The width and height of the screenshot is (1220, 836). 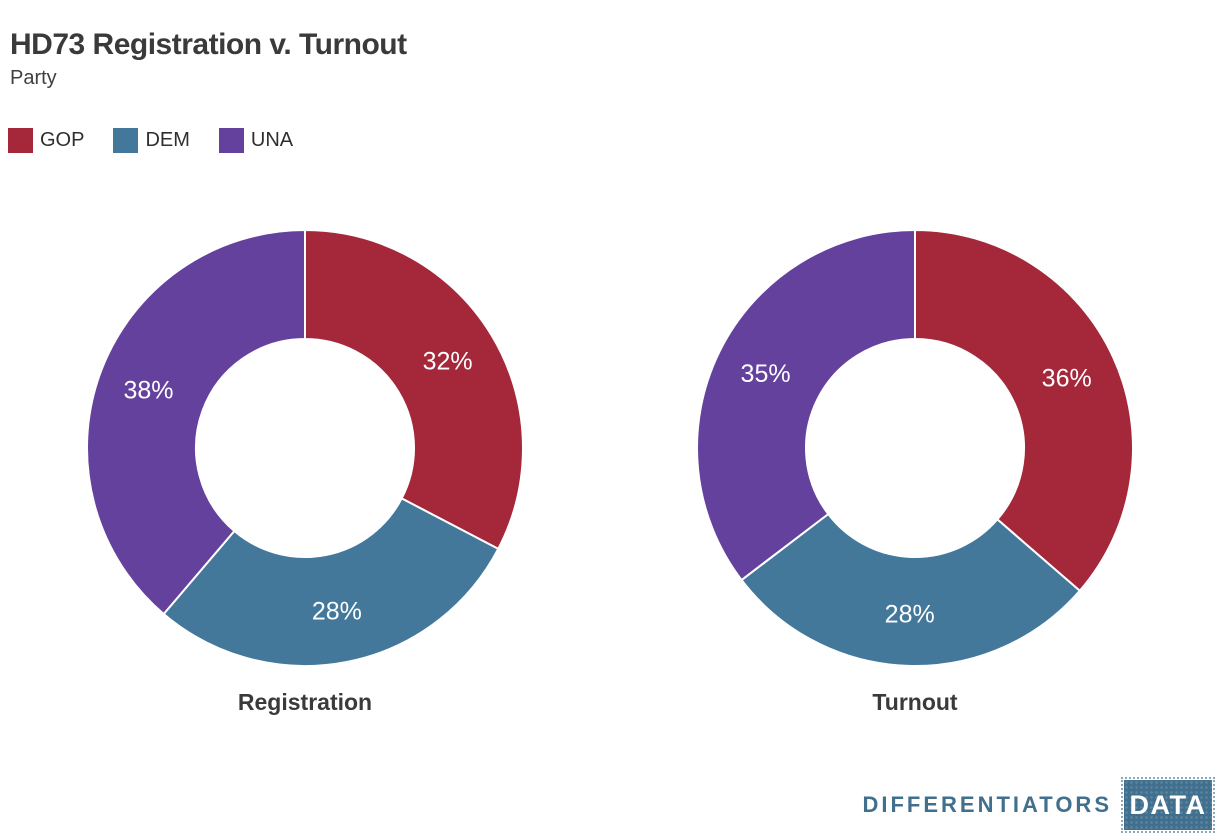 I want to click on gop-swatch-icon, so click(x=20, y=140).